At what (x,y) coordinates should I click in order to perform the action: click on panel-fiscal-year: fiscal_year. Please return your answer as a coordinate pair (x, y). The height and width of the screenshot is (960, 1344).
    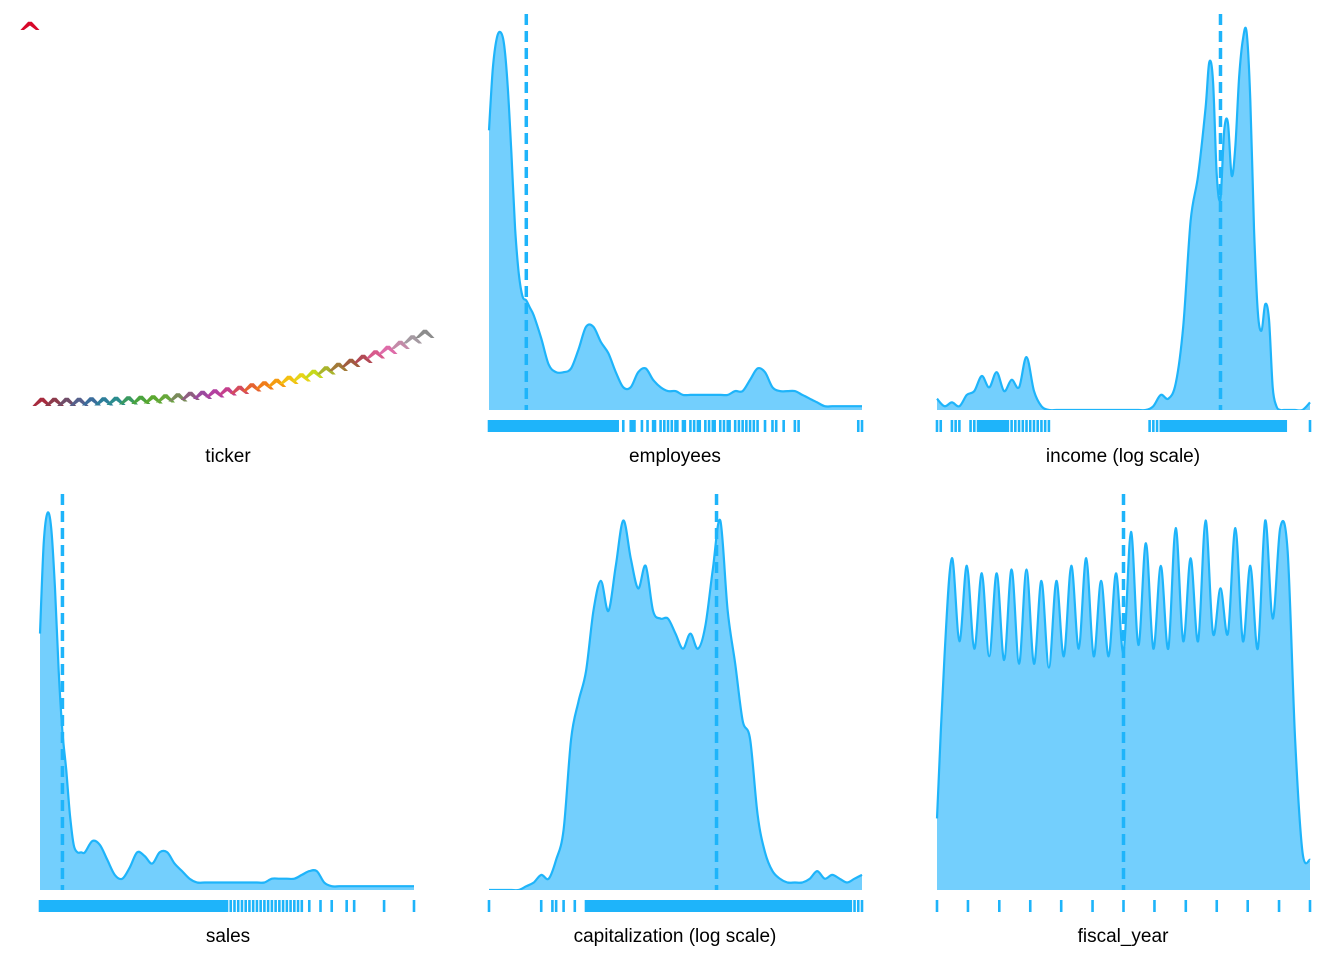
    Looking at the image, I should click on (1123, 720).